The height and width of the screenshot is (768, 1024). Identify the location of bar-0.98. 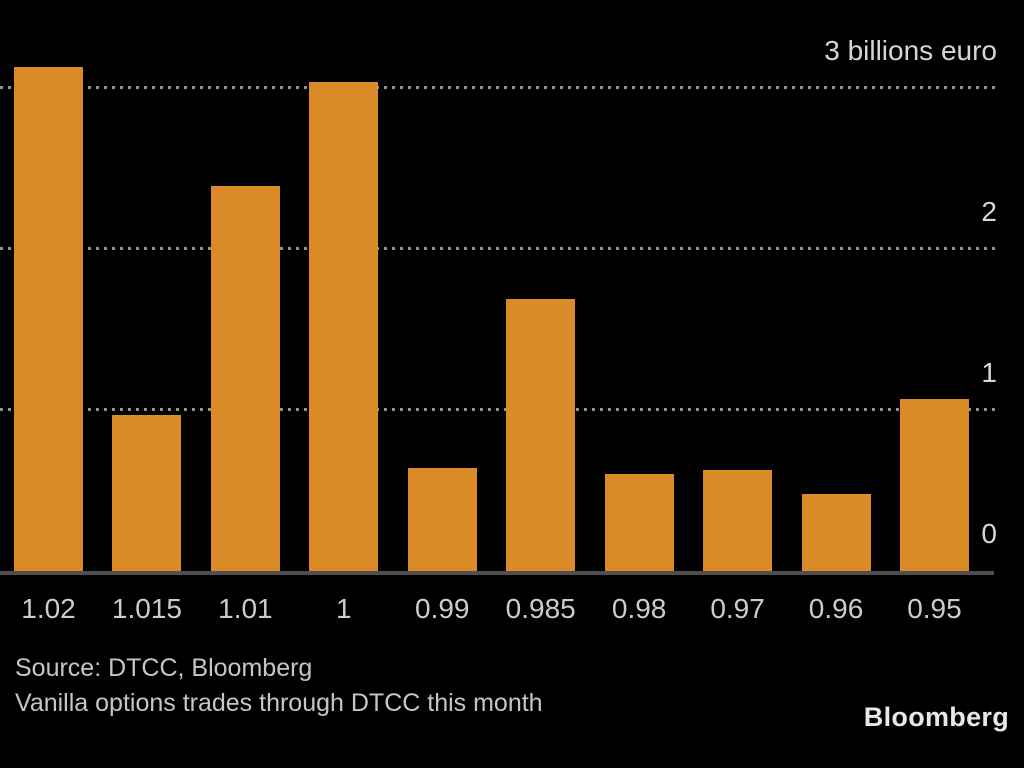
(639, 522).